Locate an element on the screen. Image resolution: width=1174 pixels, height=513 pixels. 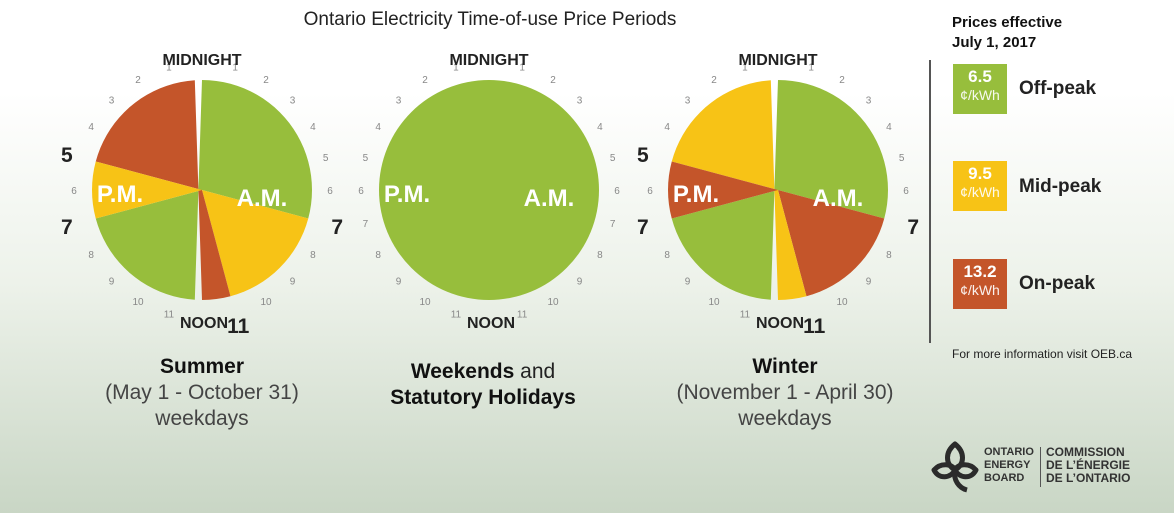
clock-1-hour-pm-5: 5 is located at coordinates (366, 158).